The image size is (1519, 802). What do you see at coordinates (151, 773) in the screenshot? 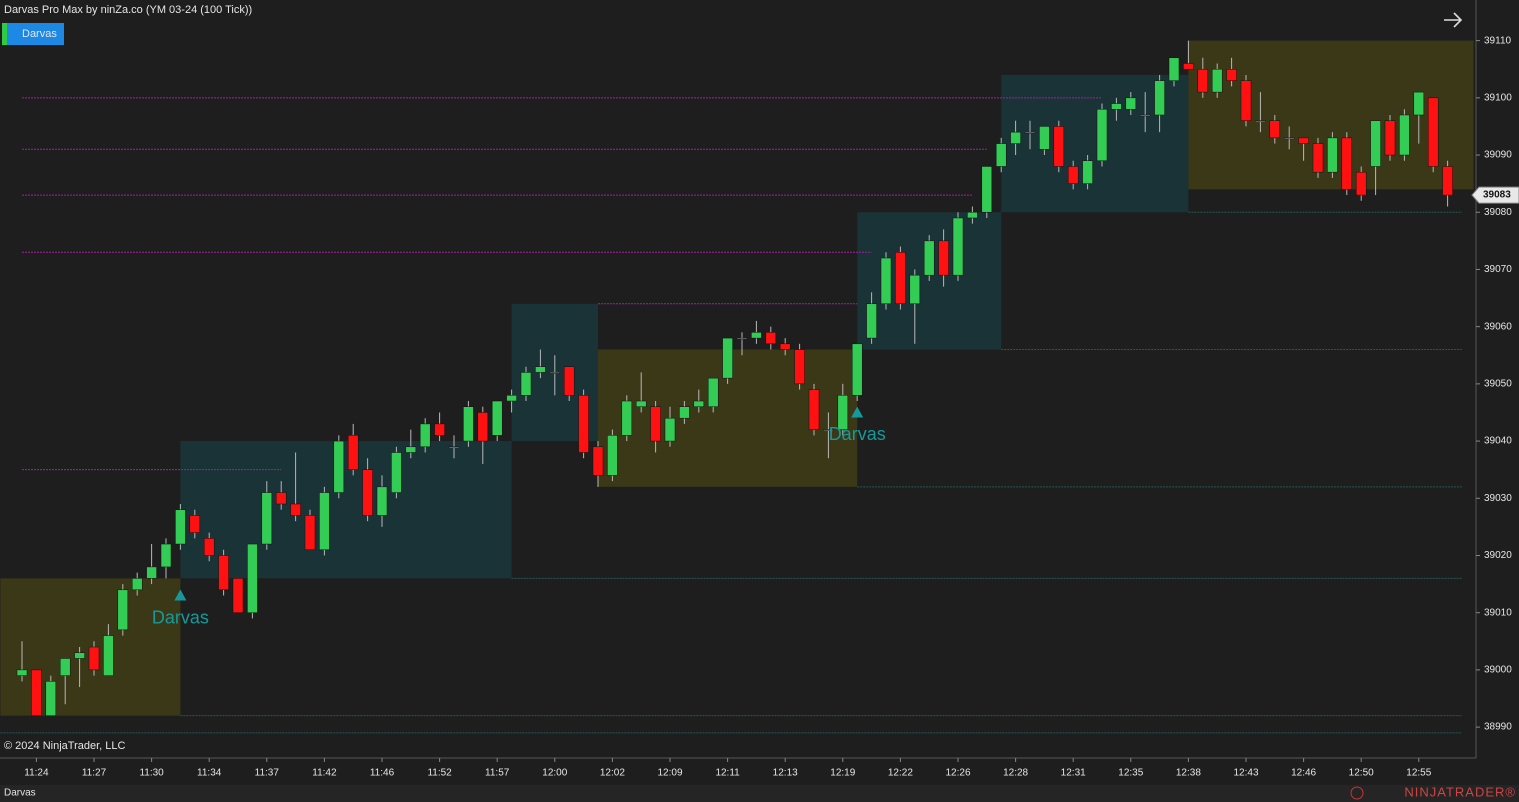
I see `x-tick-label: 11:30` at bounding box center [151, 773].